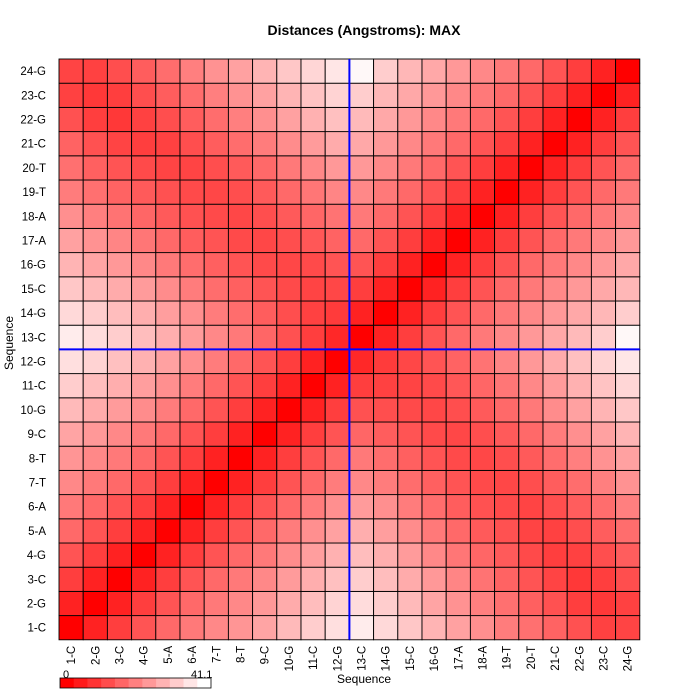 Image resolution: width=700 pixels, height=700 pixels. Describe the element at coordinates (34, 242) in the screenshot. I see `y-tick-label: 17-A` at that location.